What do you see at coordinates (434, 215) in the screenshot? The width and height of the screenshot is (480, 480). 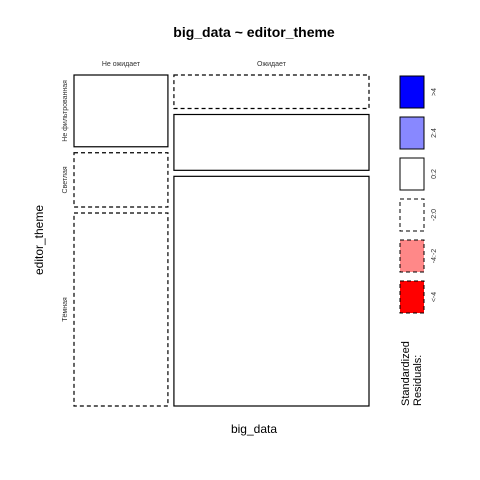 I see `legend-label-3: -2:0` at bounding box center [434, 215].